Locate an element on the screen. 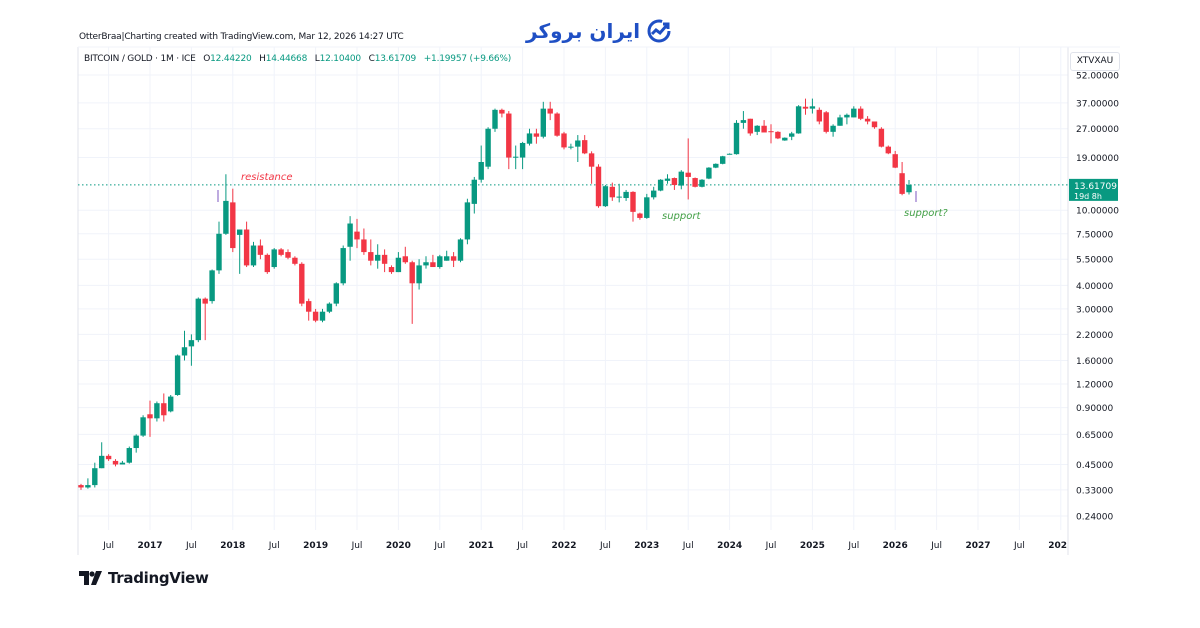 The image size is (1200, 628). symbol-box: XTVXAU is located at coordinates (1095, 61).